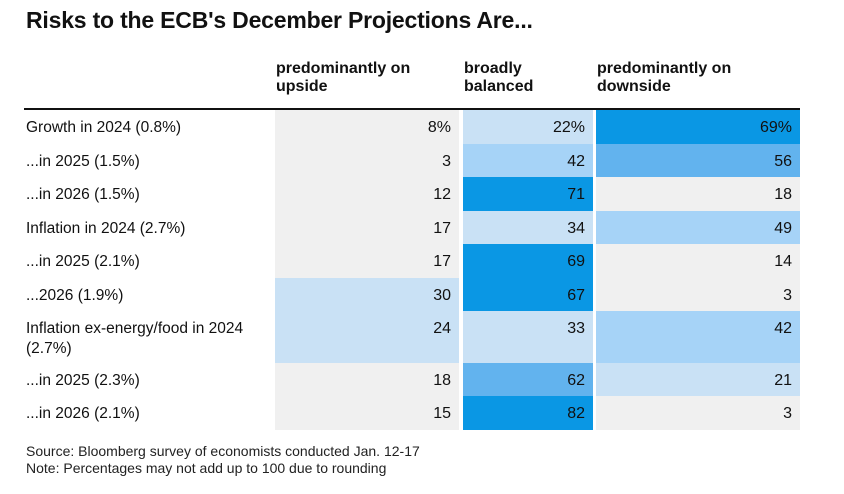  I want to click on table-row: 15 82 3 ...in 2026 (2.1%), so click(422, 413).